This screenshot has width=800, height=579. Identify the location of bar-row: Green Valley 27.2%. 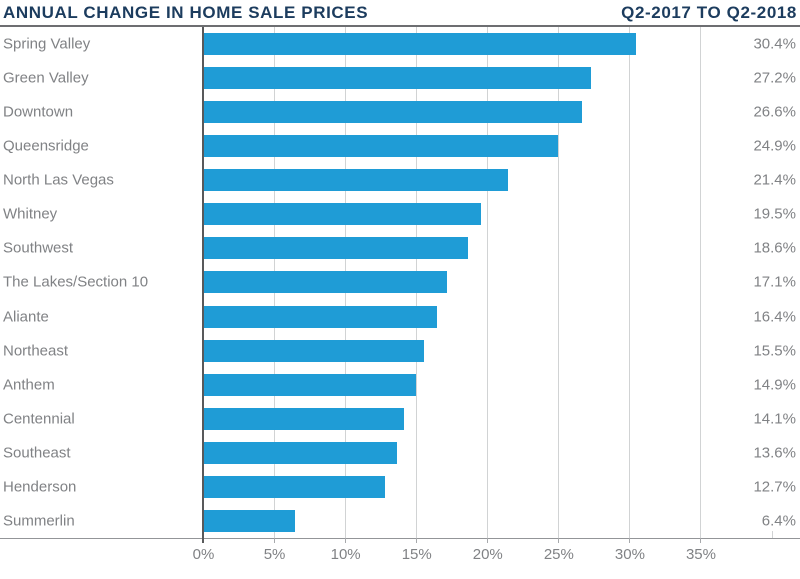
(400, 78).